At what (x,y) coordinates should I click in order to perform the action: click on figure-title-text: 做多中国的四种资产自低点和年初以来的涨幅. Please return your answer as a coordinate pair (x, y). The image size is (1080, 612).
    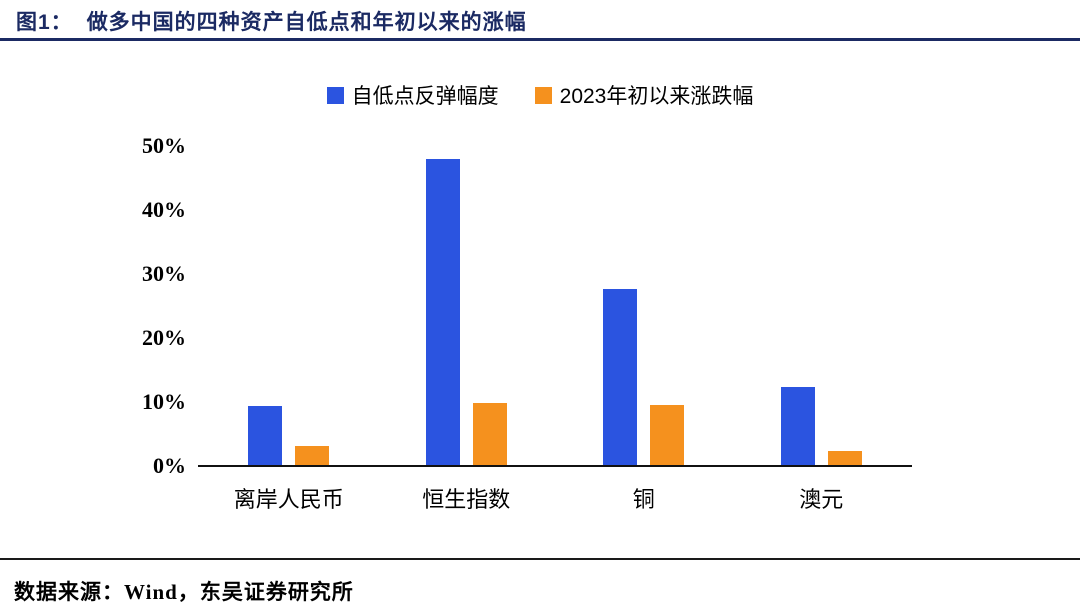
    Looking at the image, I should click on (306, 22).